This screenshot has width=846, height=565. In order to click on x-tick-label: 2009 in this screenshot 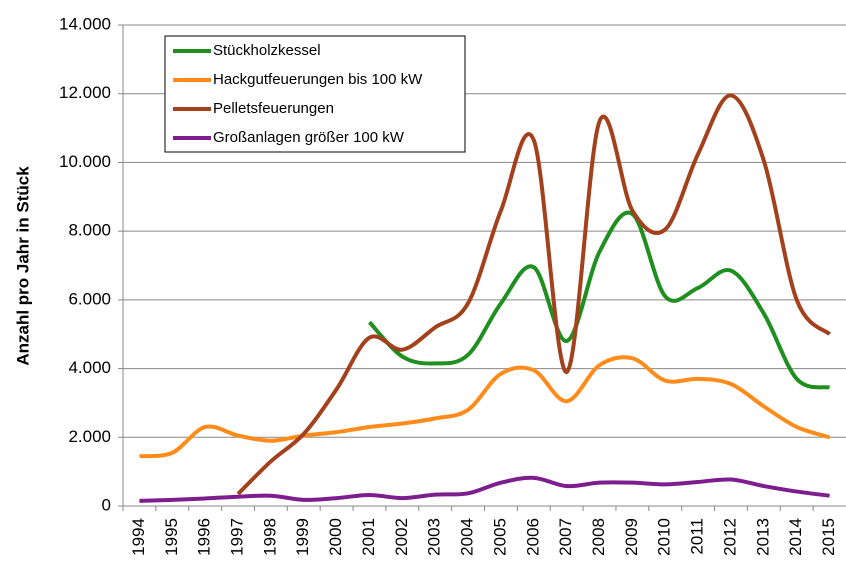, I will do `click(631, 537)`.